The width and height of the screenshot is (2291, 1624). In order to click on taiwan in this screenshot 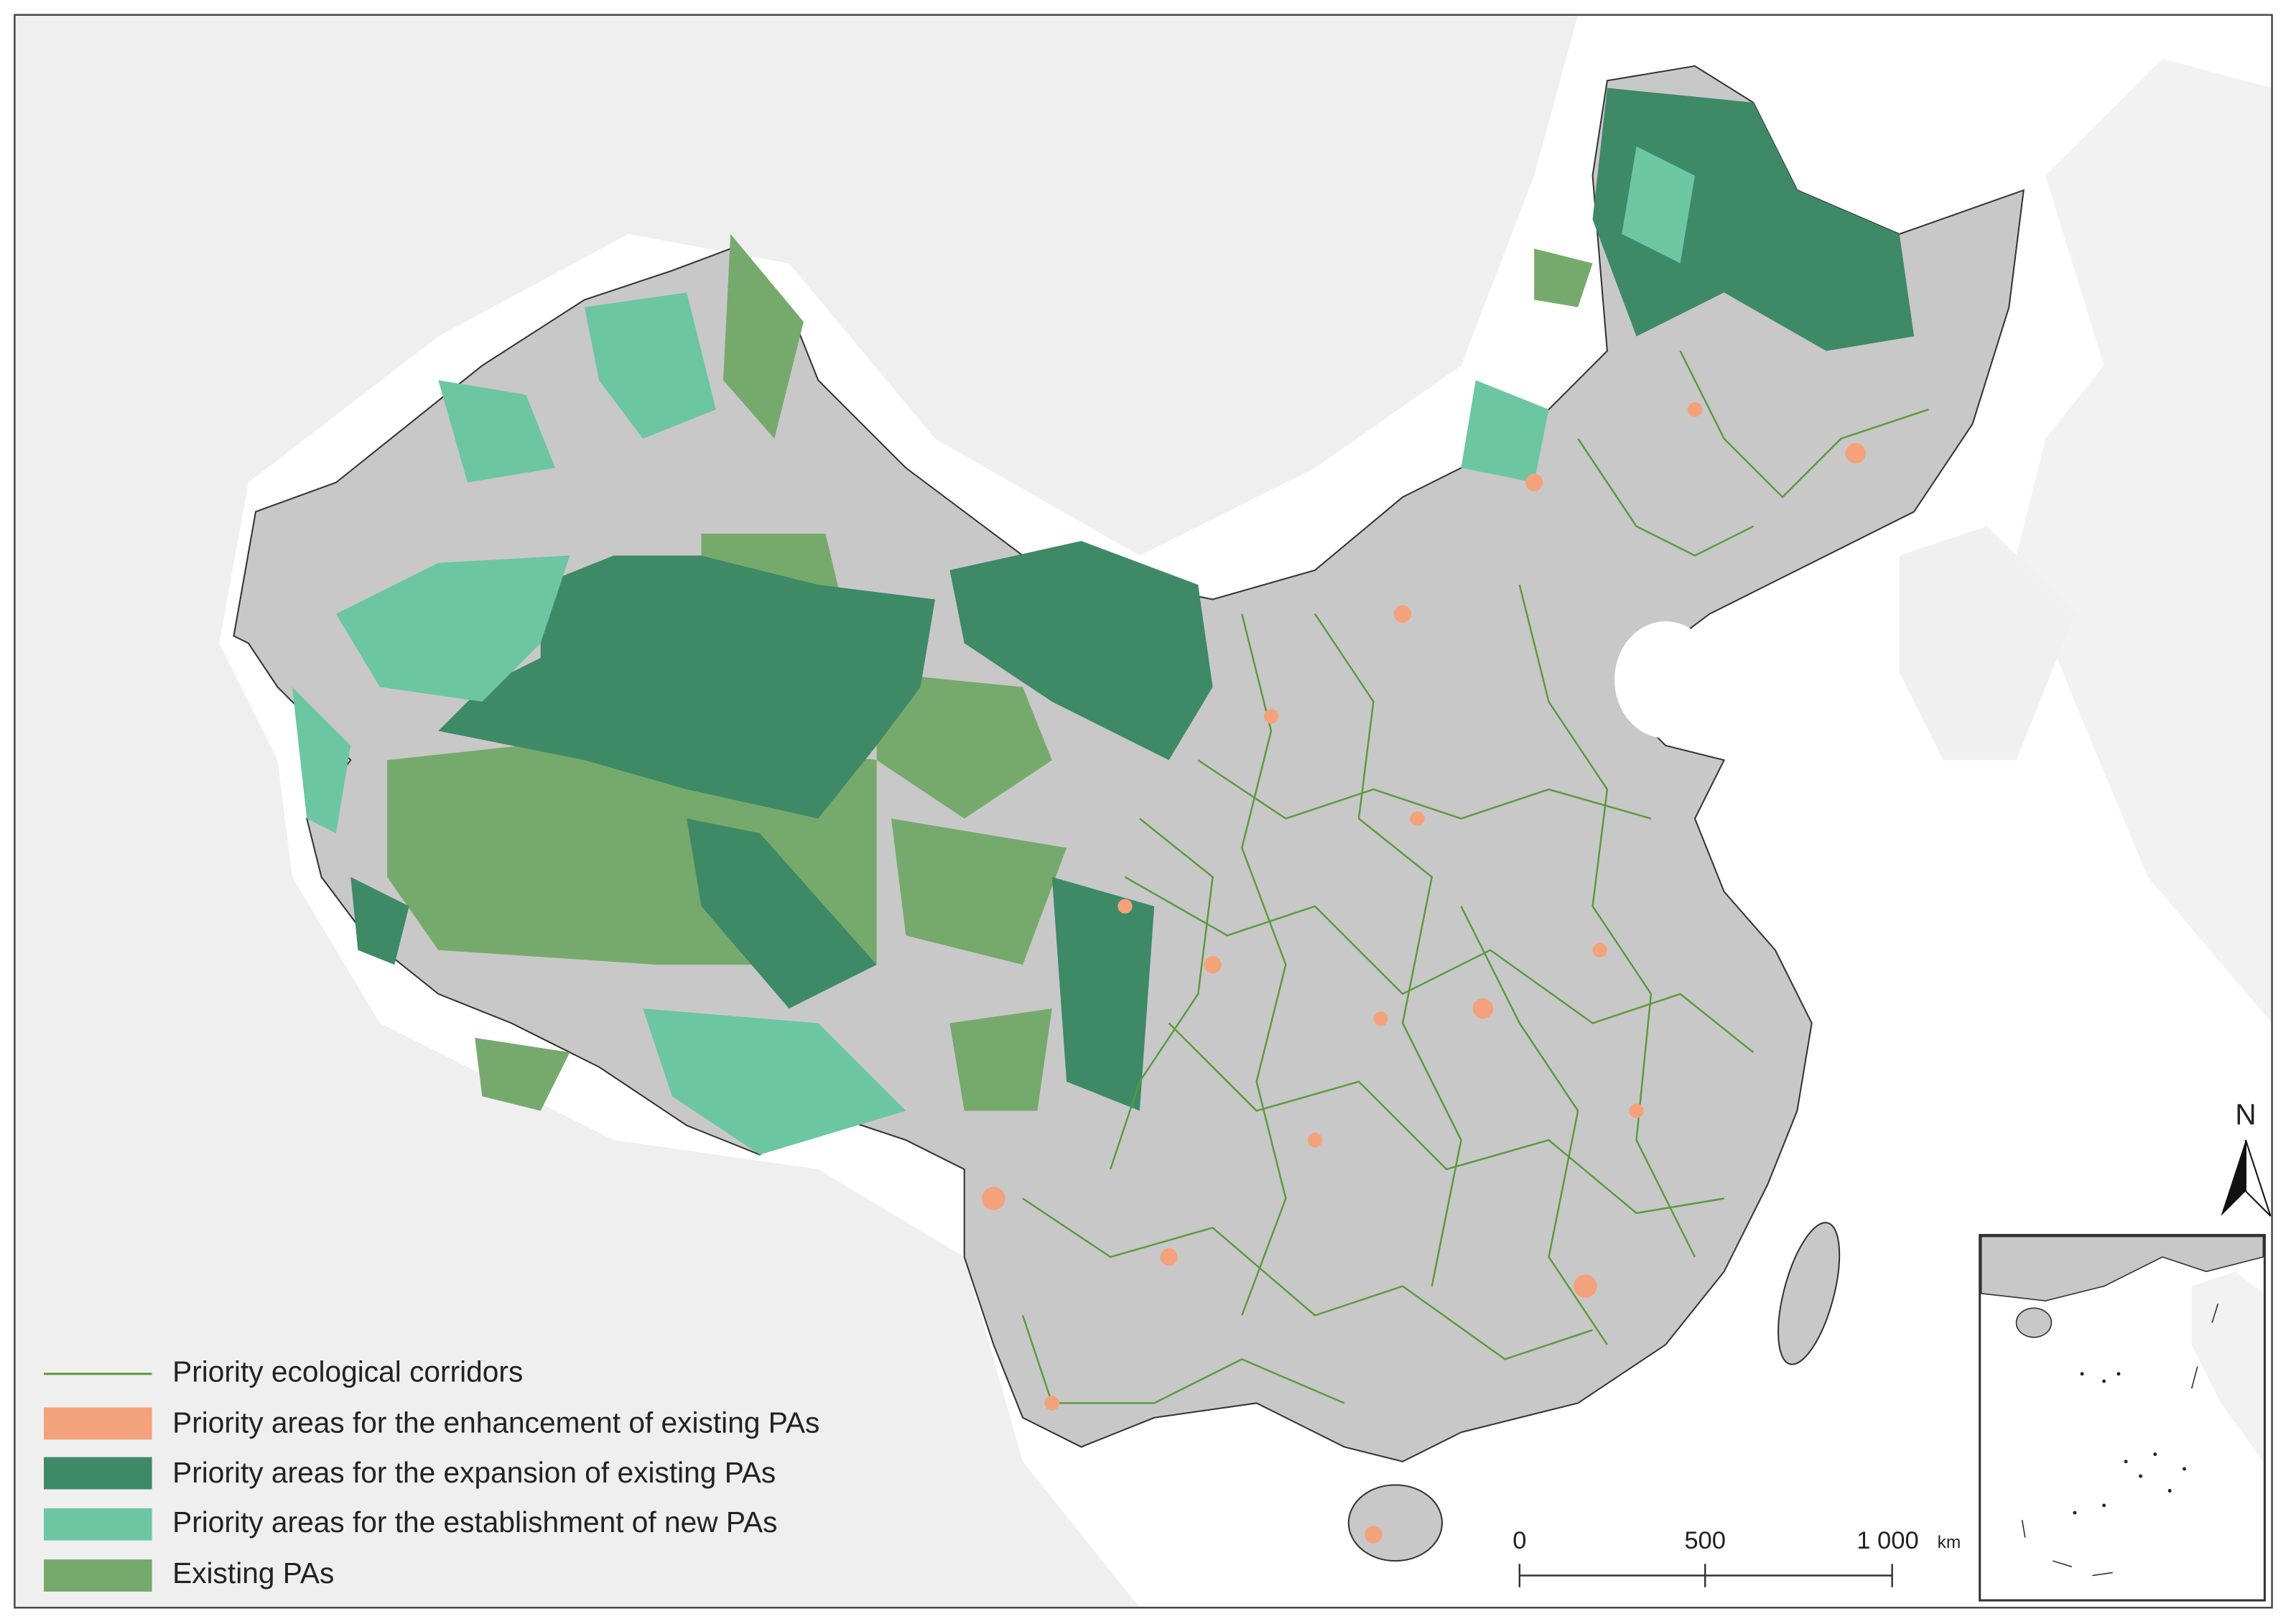, I will do `click(1810, 1293)`.